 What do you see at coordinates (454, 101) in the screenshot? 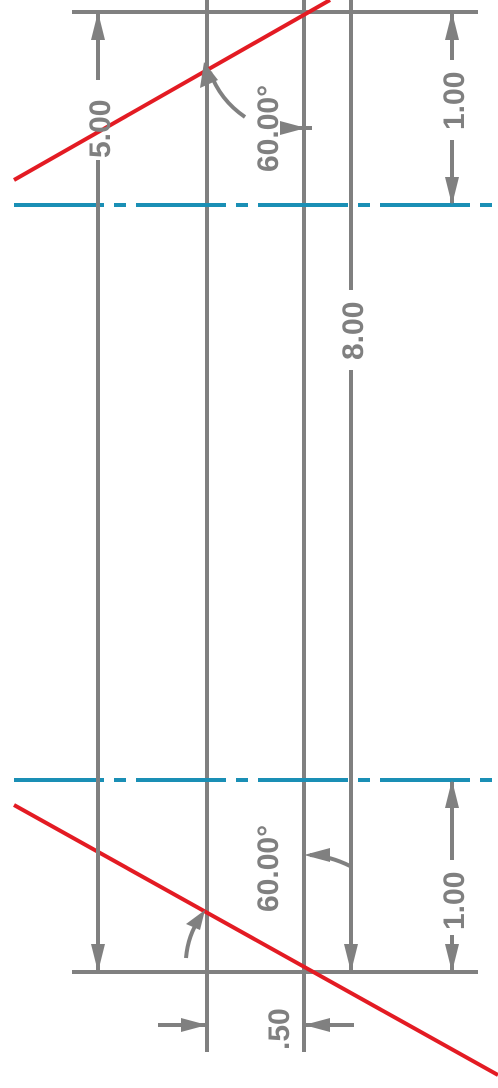
I see `dimension-top-1-00-text: 1.00` at bounding box center [454, 101].